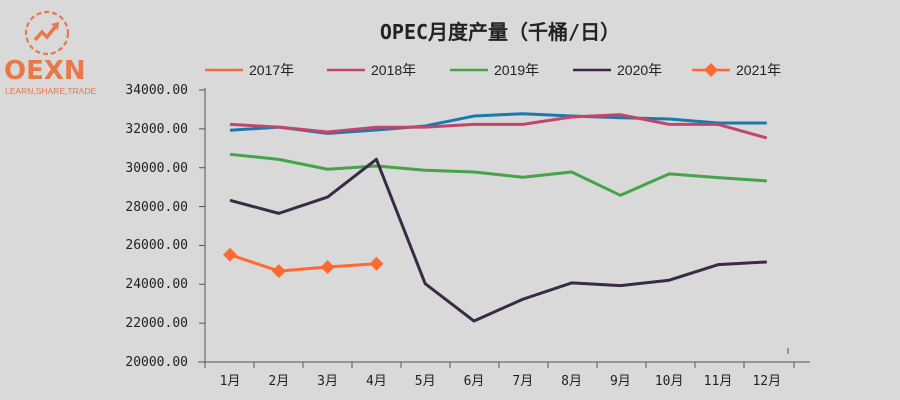 The image size is (900, 400). I want to click on y-tick-label: 20000.00, so click(156, 362).